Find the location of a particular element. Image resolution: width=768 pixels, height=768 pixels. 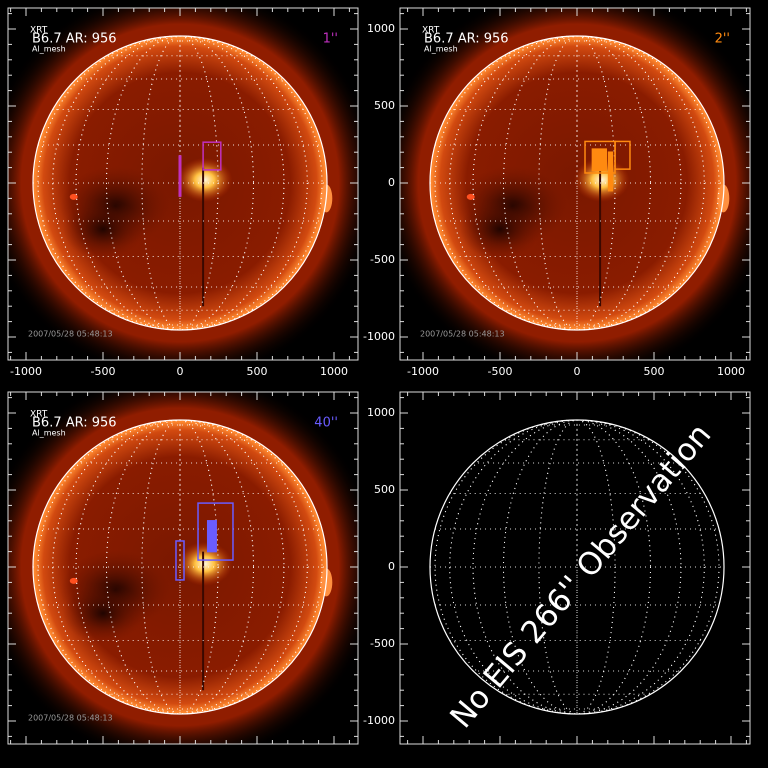

scale: 2'' is located at coordinates (722, 39).